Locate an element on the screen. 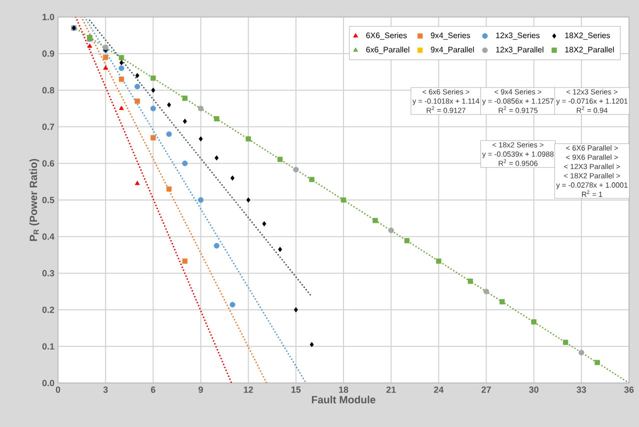  y-tick-label: 0.2 is located at coordinates (48, 309).